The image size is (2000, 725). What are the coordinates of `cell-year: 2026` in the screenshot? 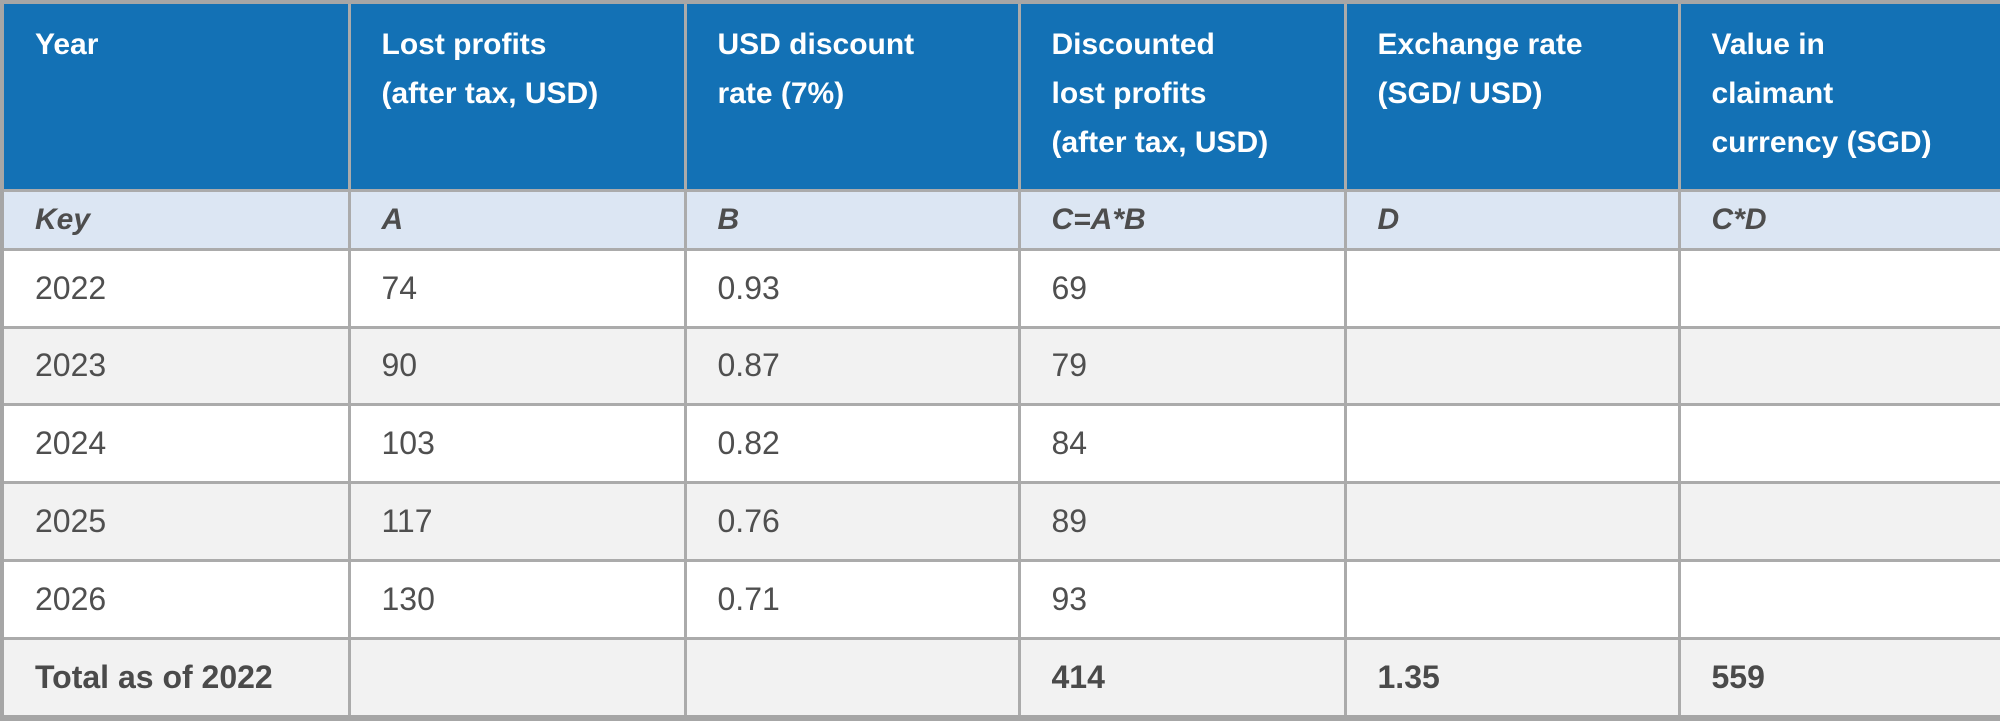 It's located at (175, 599).